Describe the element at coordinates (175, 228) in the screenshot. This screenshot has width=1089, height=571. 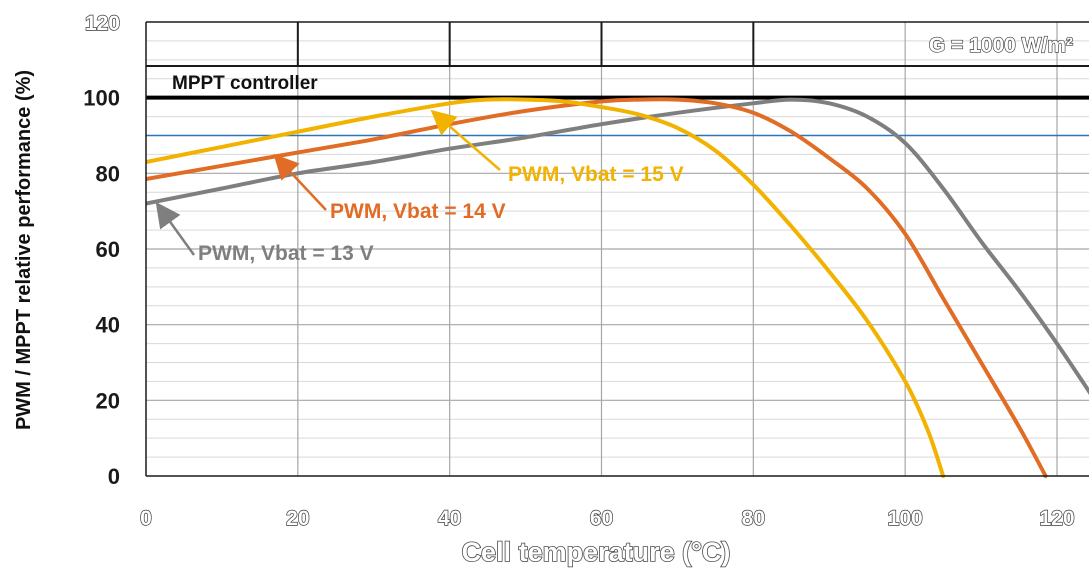
I see `arrow-13v` at that location.